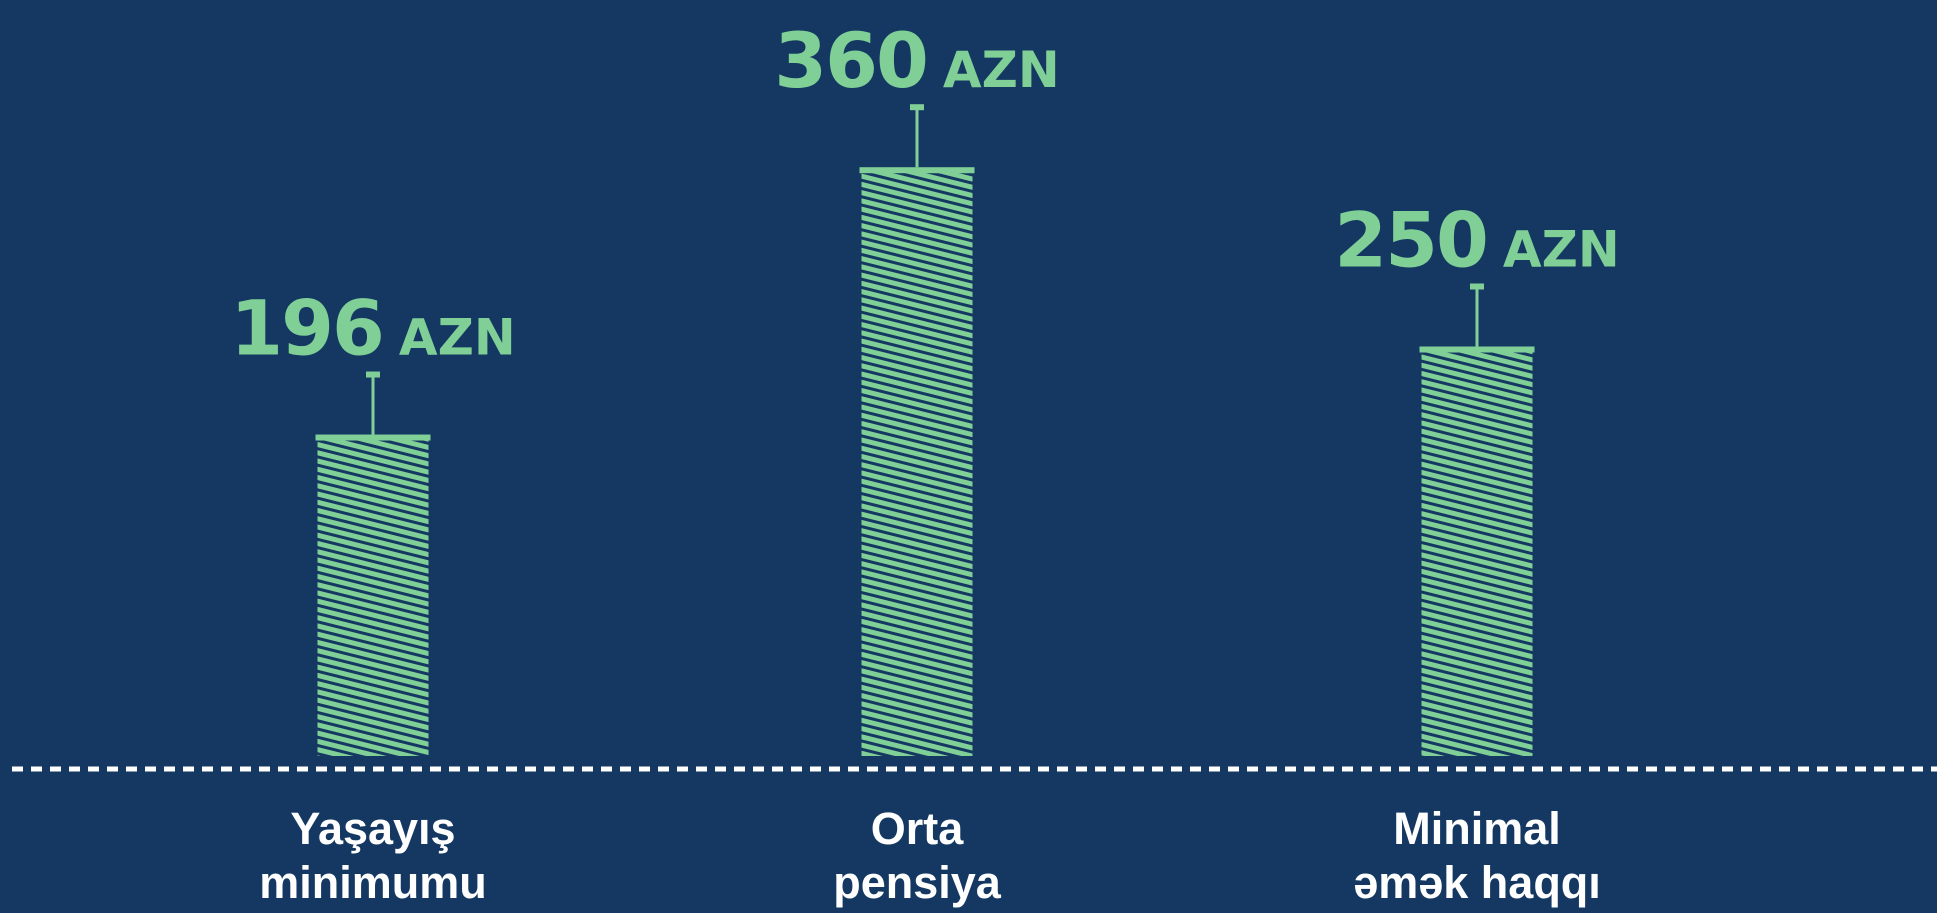 This screenshot has height=913, width=1937. Describe the element at coordinates (917, 882) in the screenshot. I see `category-label-line: pensiya` at that location.